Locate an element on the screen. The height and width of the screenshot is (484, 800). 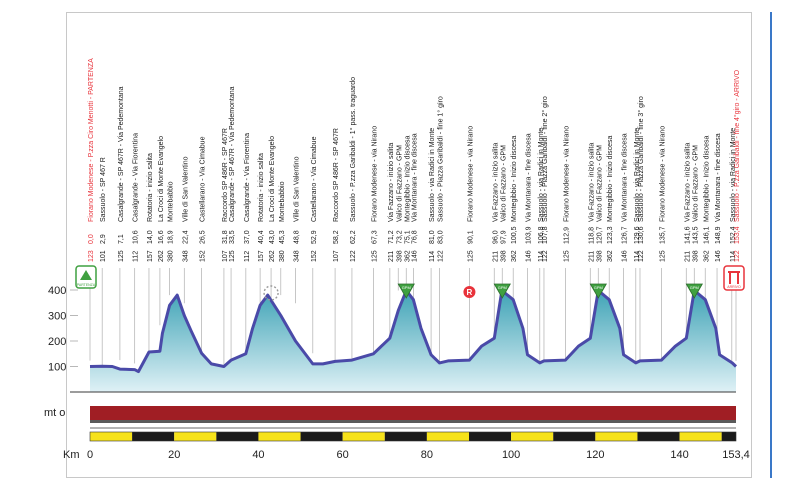
waypoint-km: 120,7 is located at coordinates (599, 235).